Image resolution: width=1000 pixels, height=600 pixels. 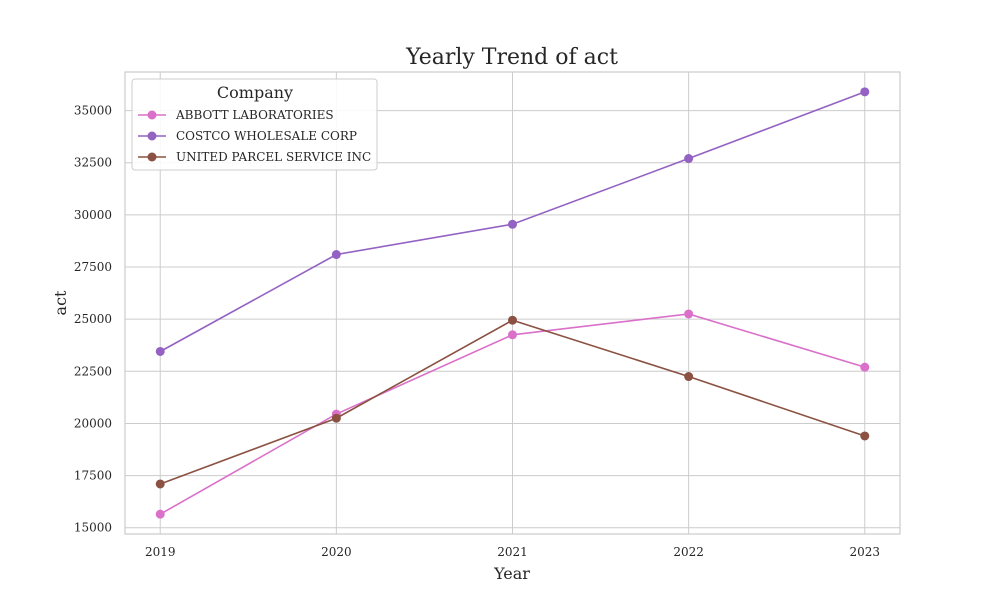 I want to click on legend-entry: ABBOTT LABORATORIES, so click(x=236, y=115).